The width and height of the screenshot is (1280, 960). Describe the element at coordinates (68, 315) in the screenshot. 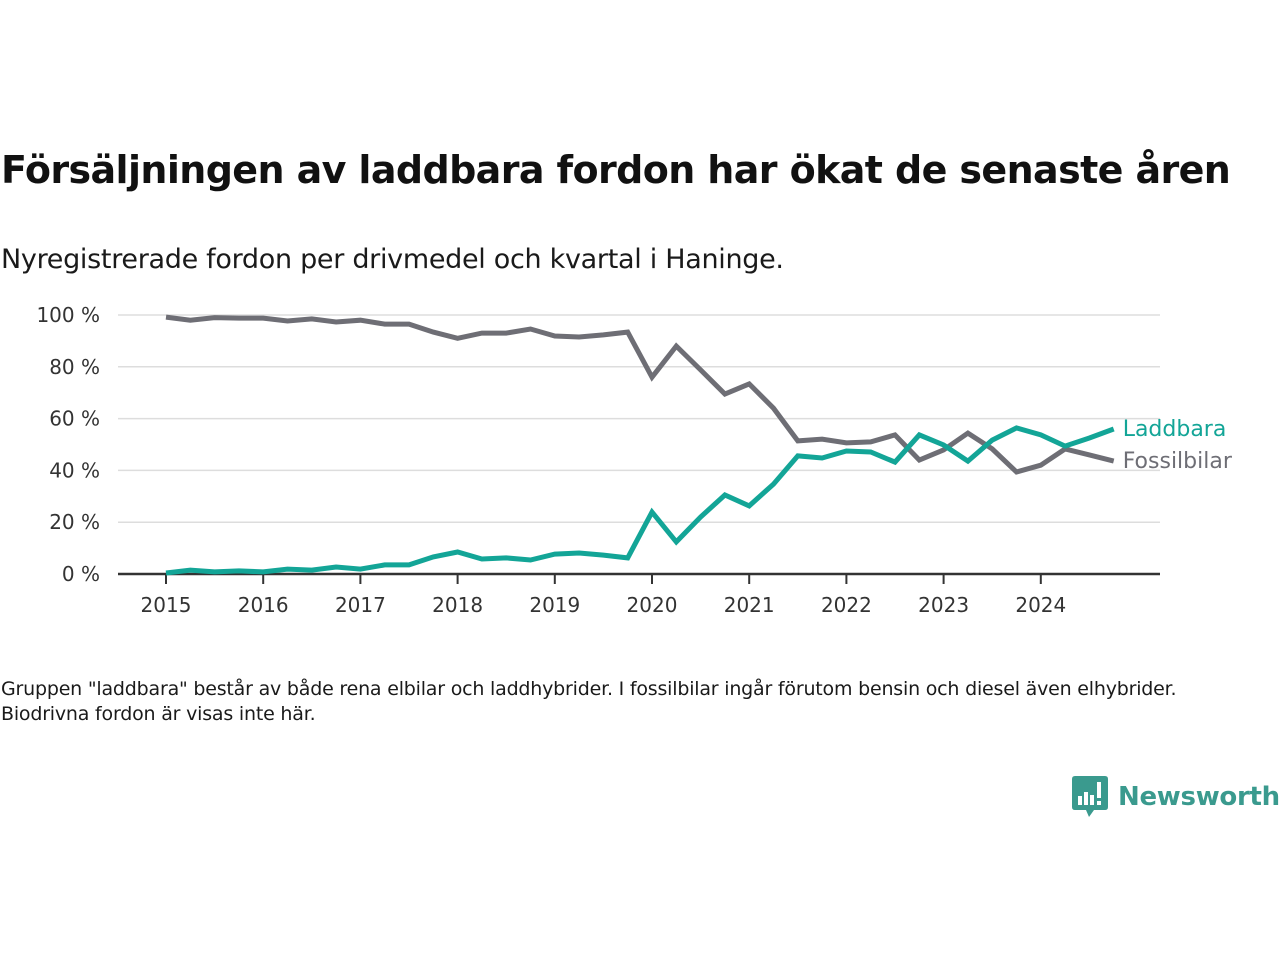

I see `y-tick-label: 100 %` at that location.